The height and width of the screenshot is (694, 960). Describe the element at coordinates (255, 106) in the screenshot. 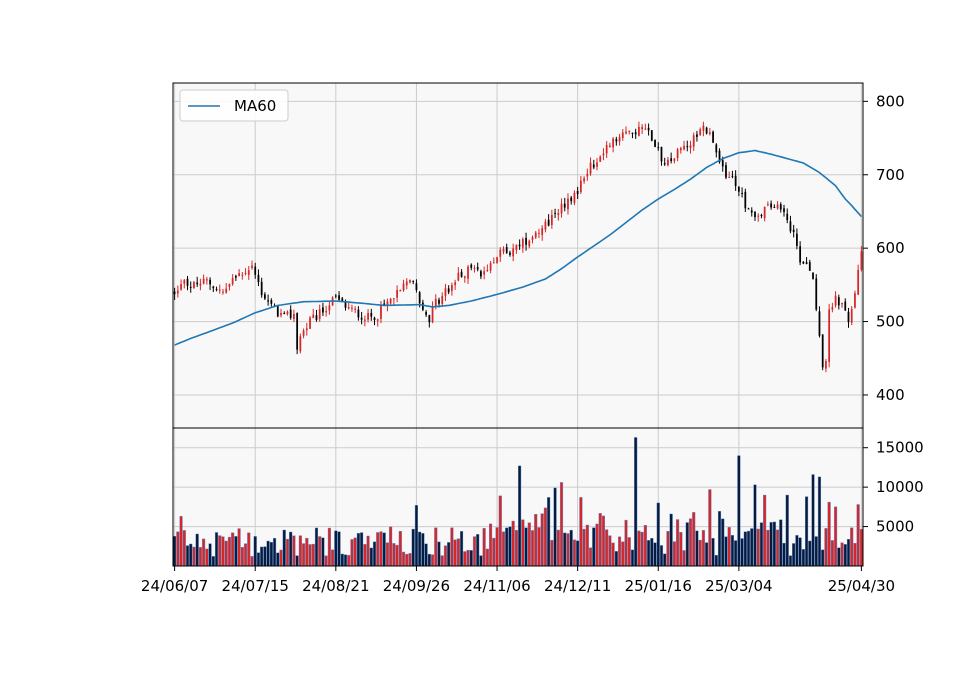

I see `legend-label: MA60` at that location.